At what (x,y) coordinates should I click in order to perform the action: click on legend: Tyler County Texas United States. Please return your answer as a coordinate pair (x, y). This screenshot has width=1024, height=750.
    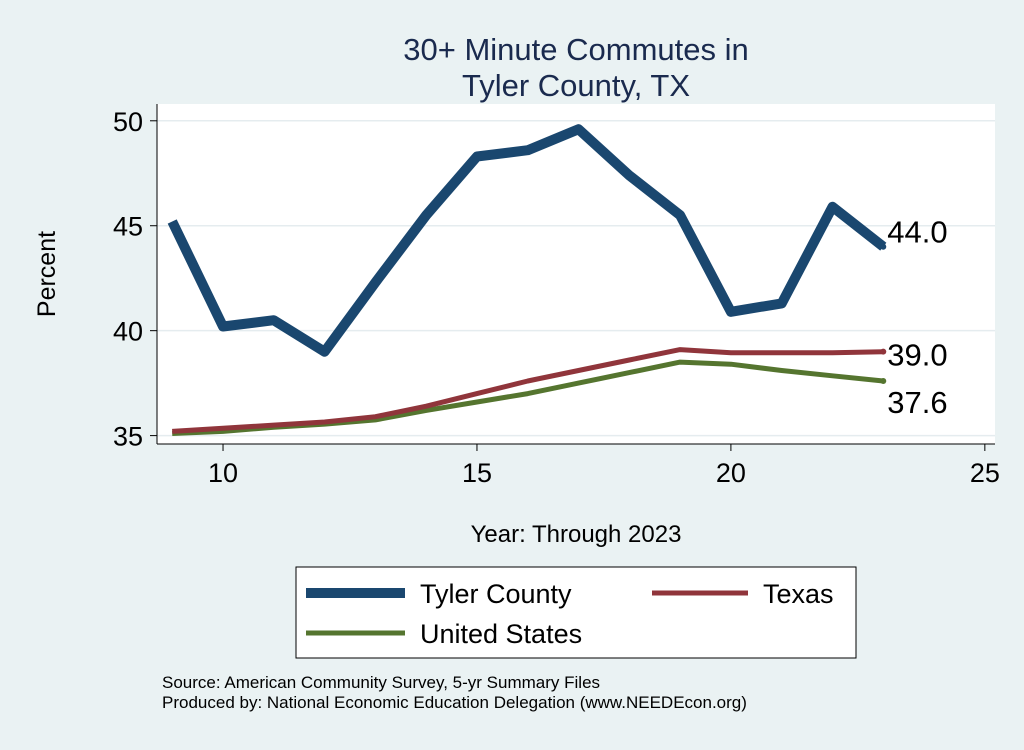
    Looking at the image, I should click on (576, 612).